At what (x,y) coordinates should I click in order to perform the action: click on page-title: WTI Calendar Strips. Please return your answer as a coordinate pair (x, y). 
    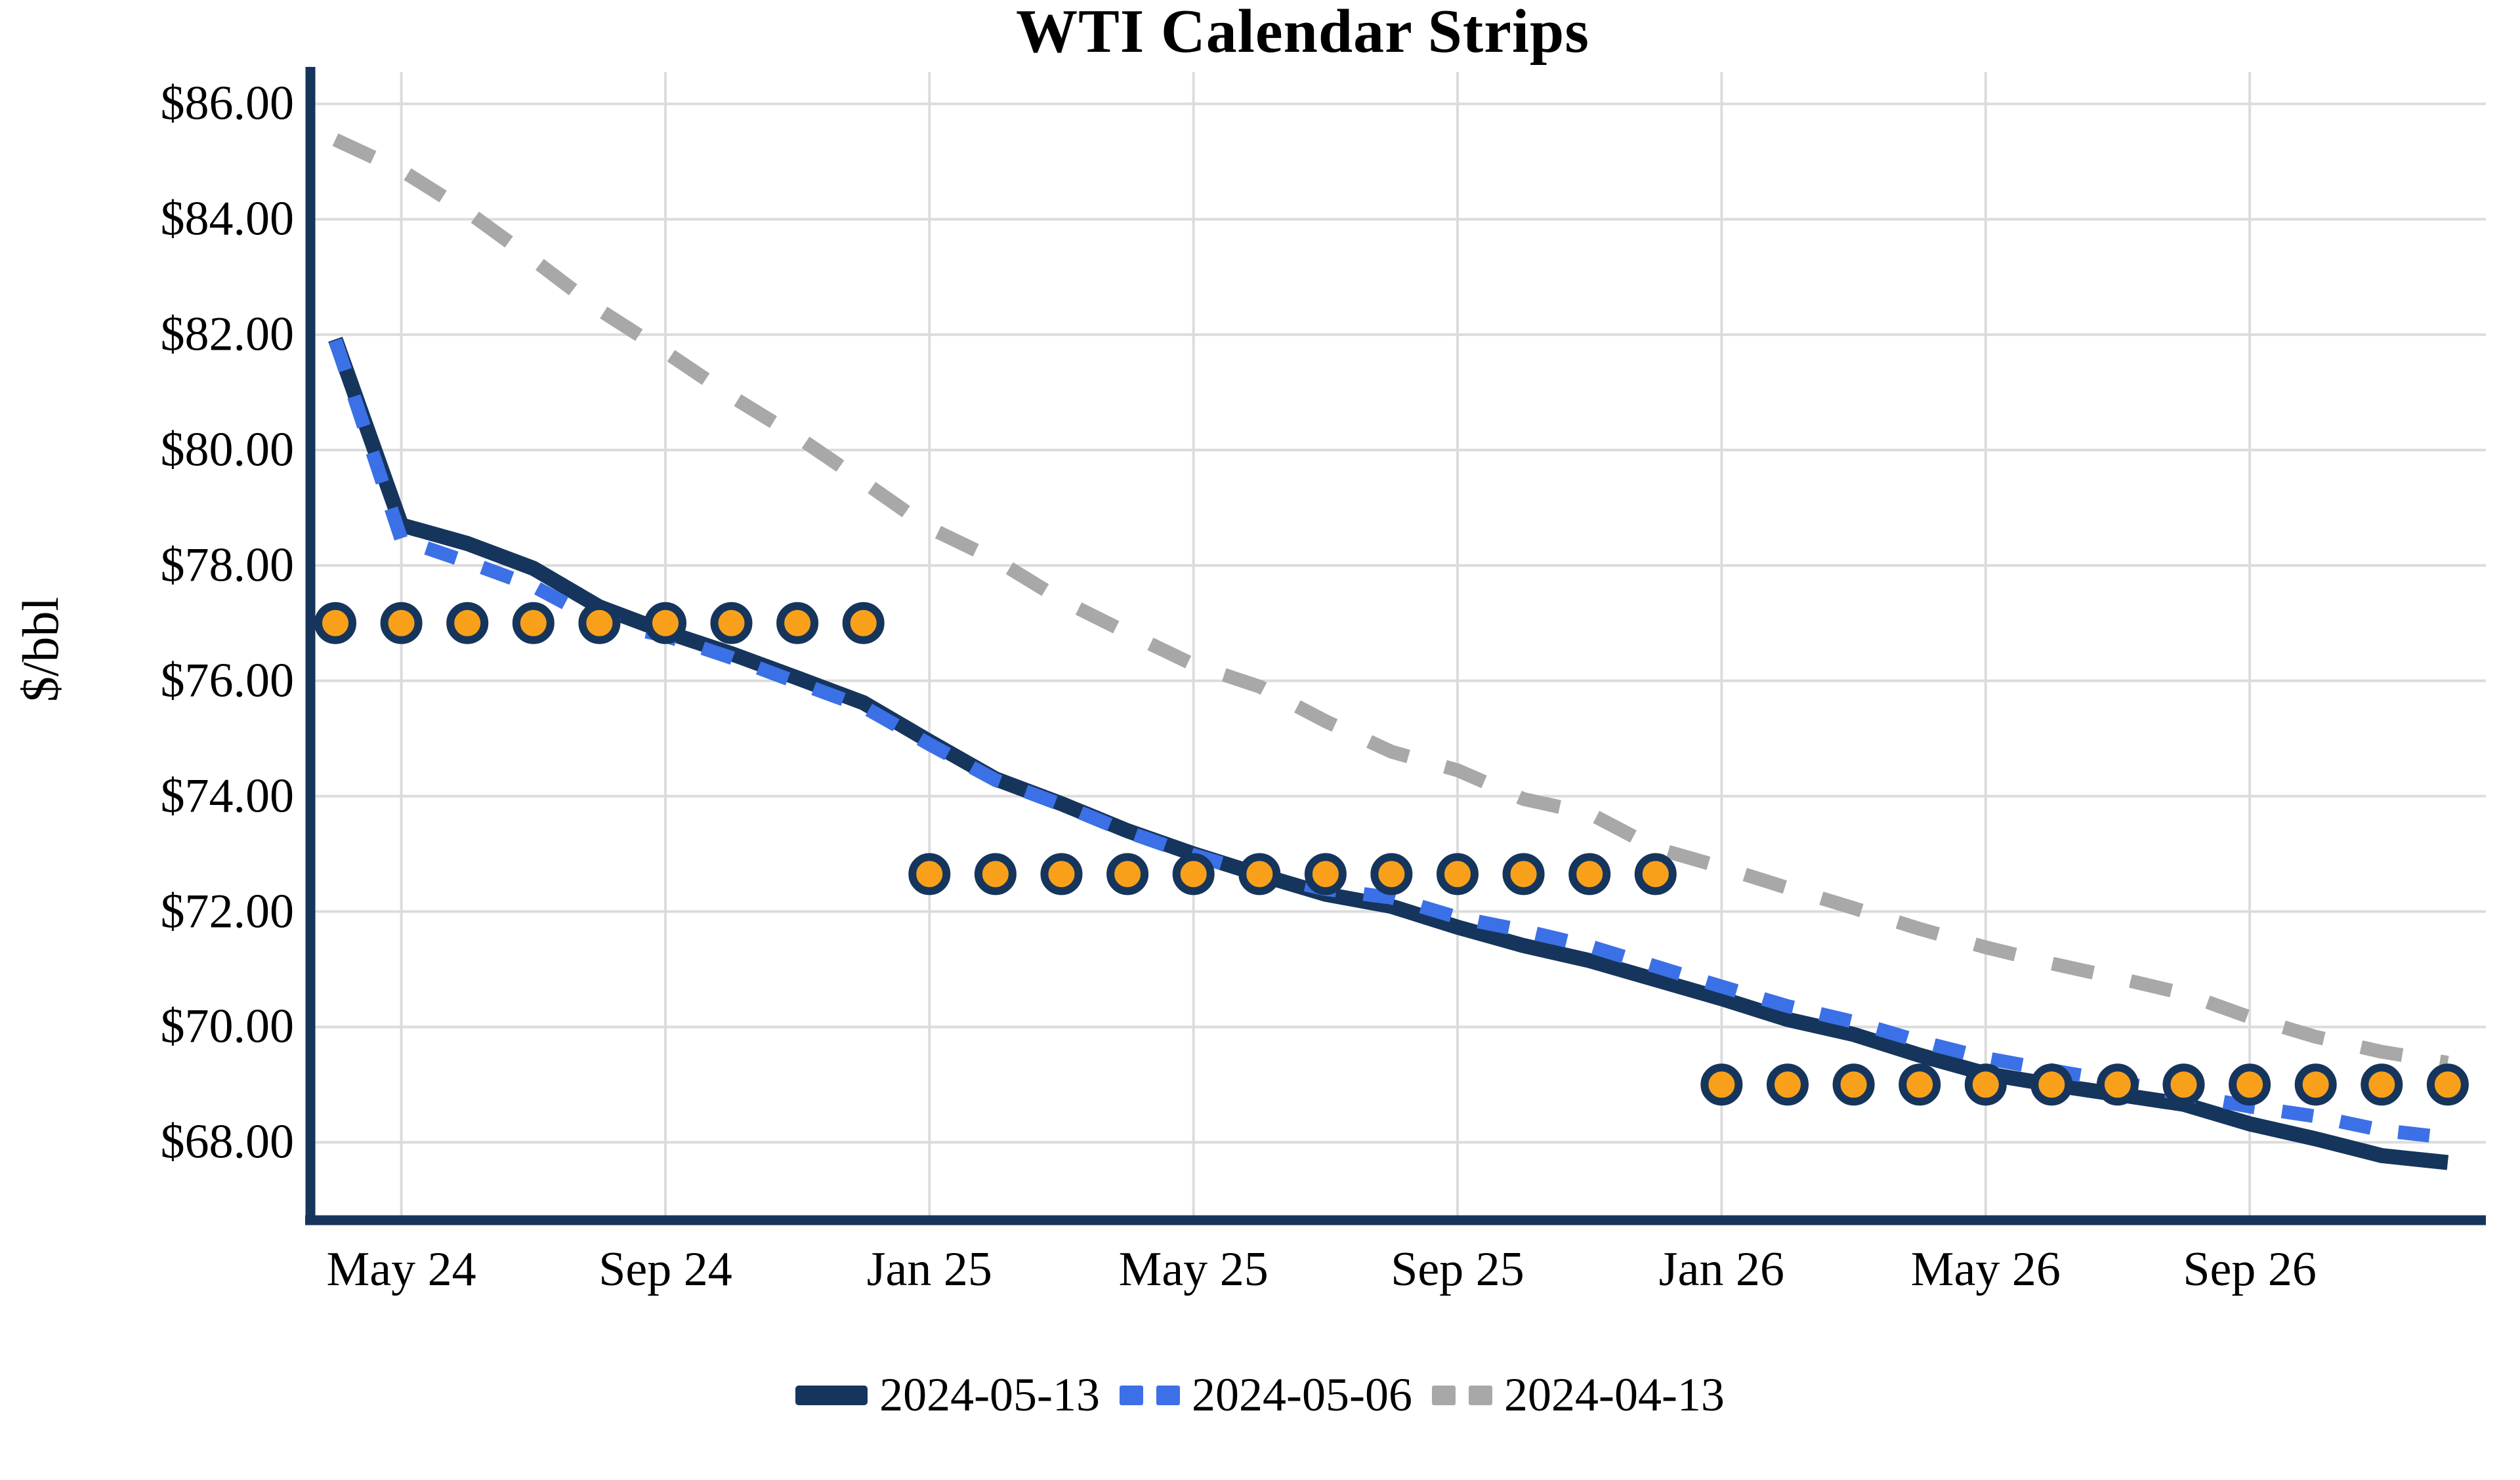
    Looking at the image, I should click on (1302, 33).